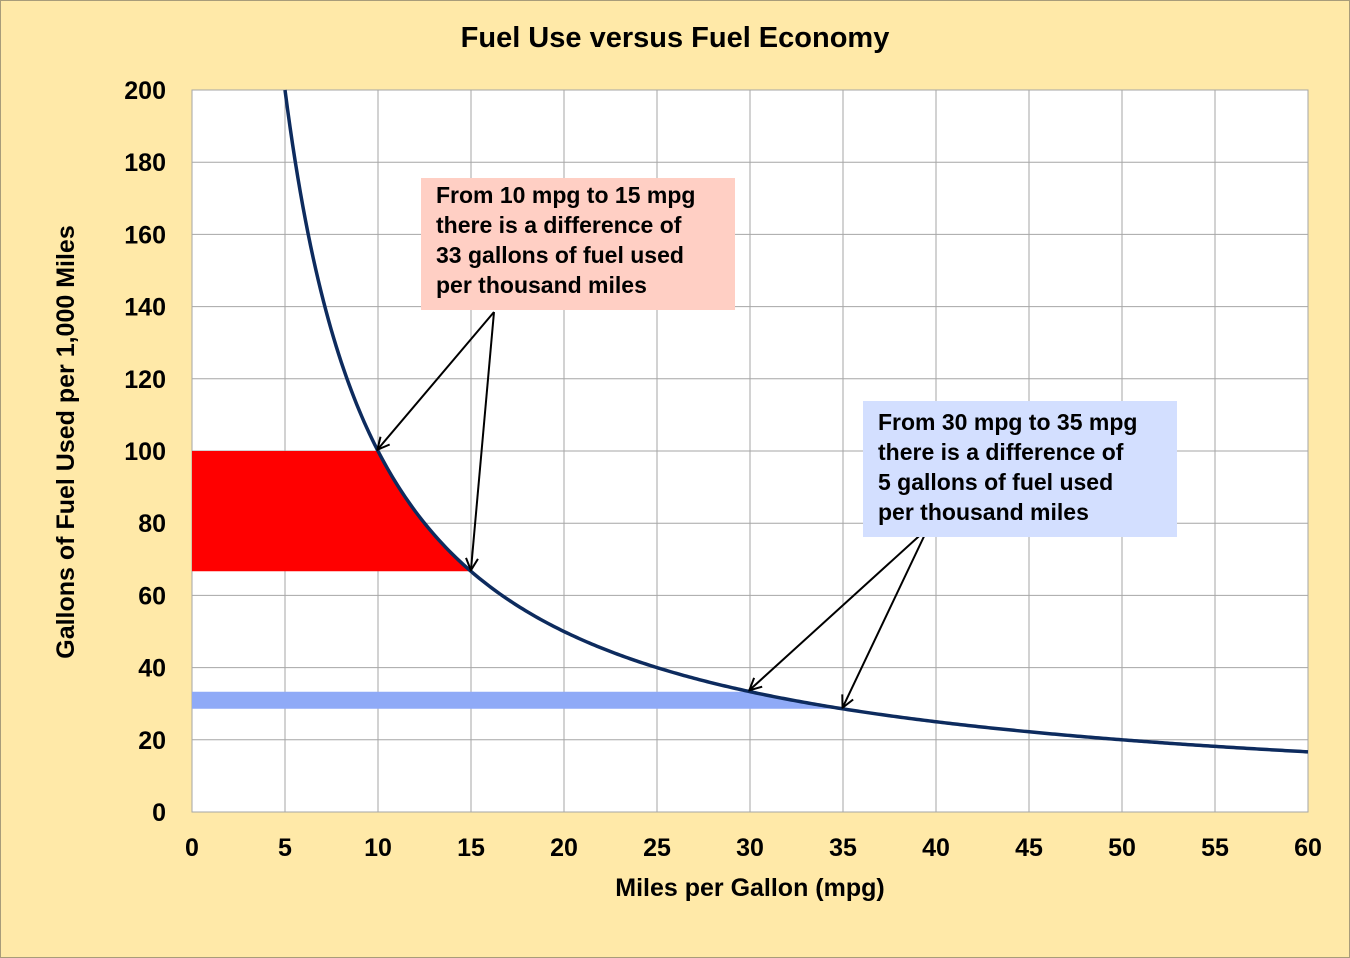  What do you see at coordinates (936, 848) in the screenshot?
I see `x-tick-label: 40` at bounding box center [936, 848].